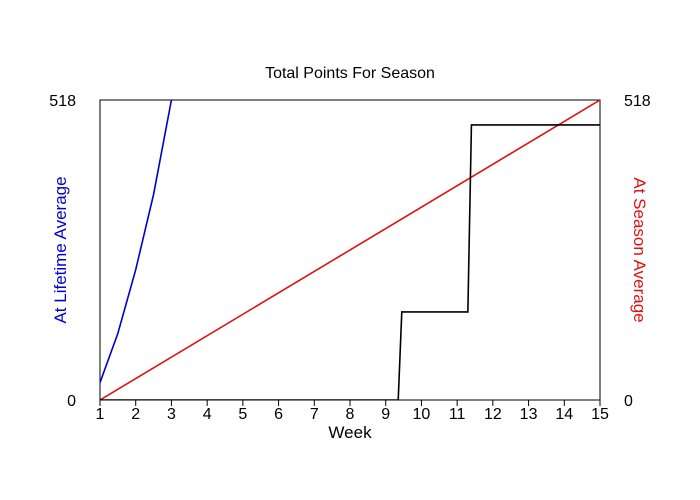 This screenshot has height=500, width=700. Describe the element at coordinates (278, 414) in the screenshot. I see `x-tick-label: 6` at that location.